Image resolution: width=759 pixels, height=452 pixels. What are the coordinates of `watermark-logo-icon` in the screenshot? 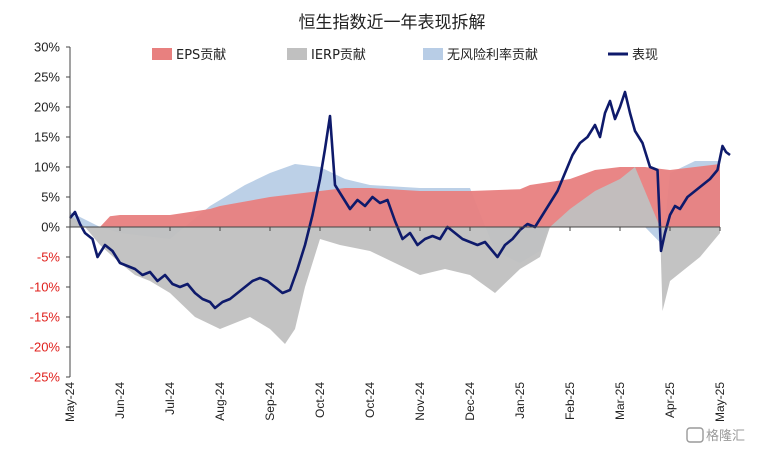 It's located at (695, 435).